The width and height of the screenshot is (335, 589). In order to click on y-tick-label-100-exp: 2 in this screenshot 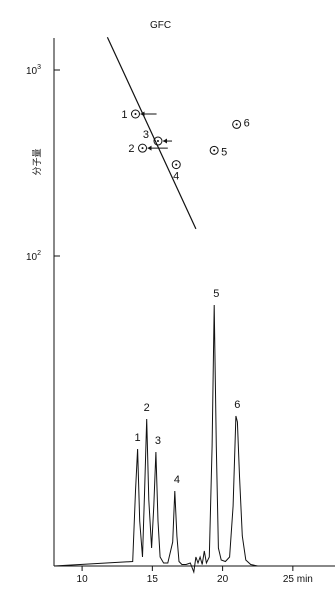, I will do `click(39, 253)`.